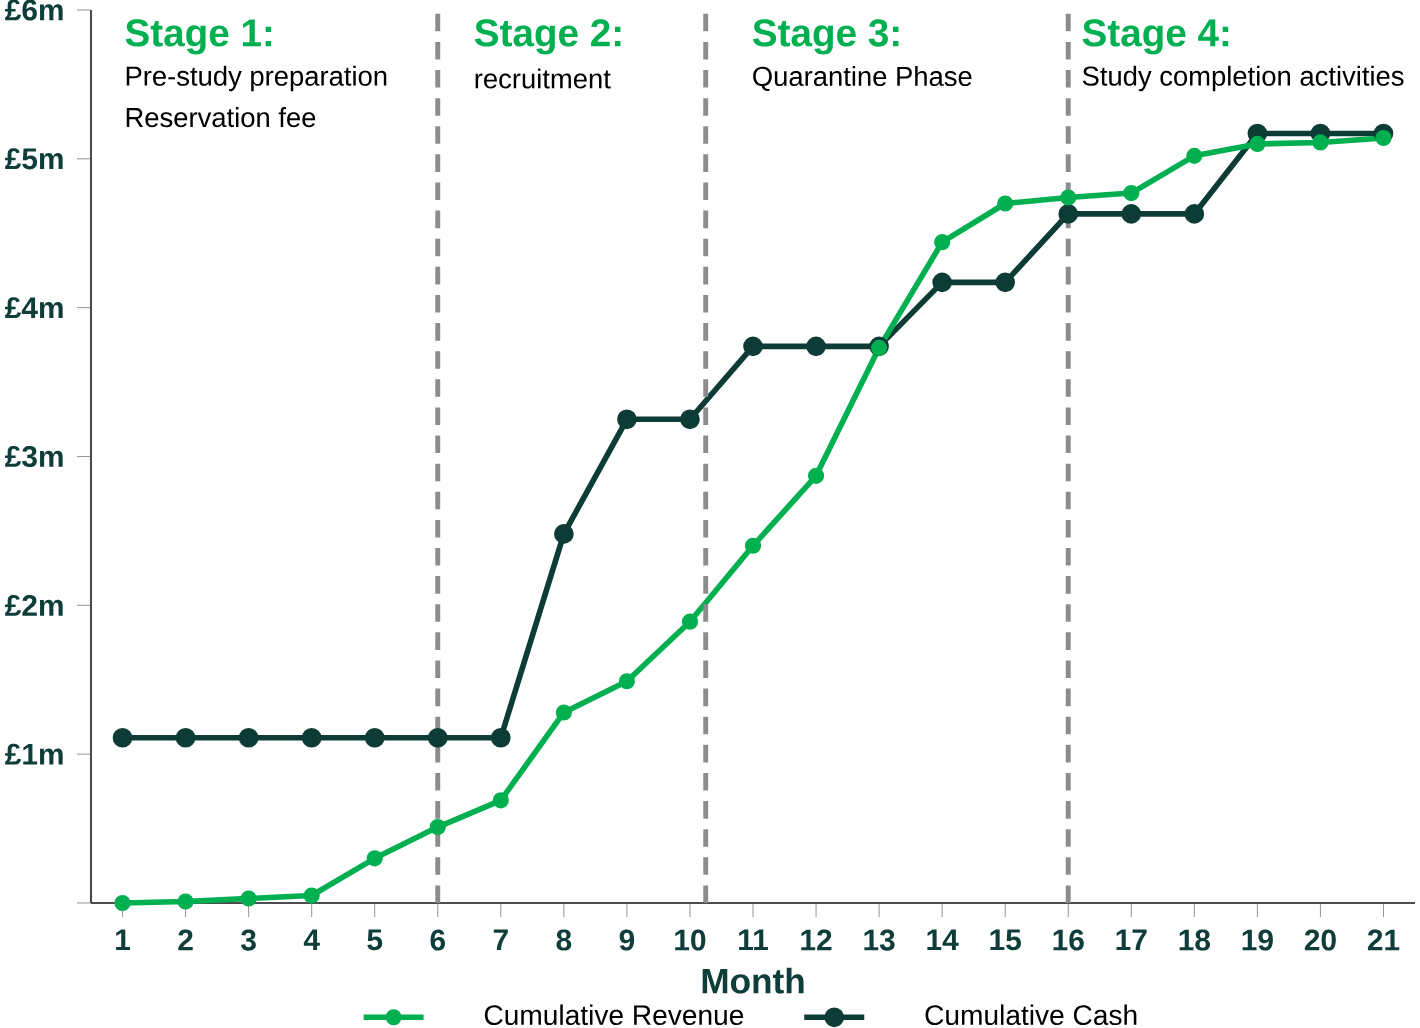 The width and height of the screenshot is (1420, 1028). What do you see at coordinates (862, 78) in the screenshot?
I see `annotation: Quarantine Phase` at bounding box center [862, 78].